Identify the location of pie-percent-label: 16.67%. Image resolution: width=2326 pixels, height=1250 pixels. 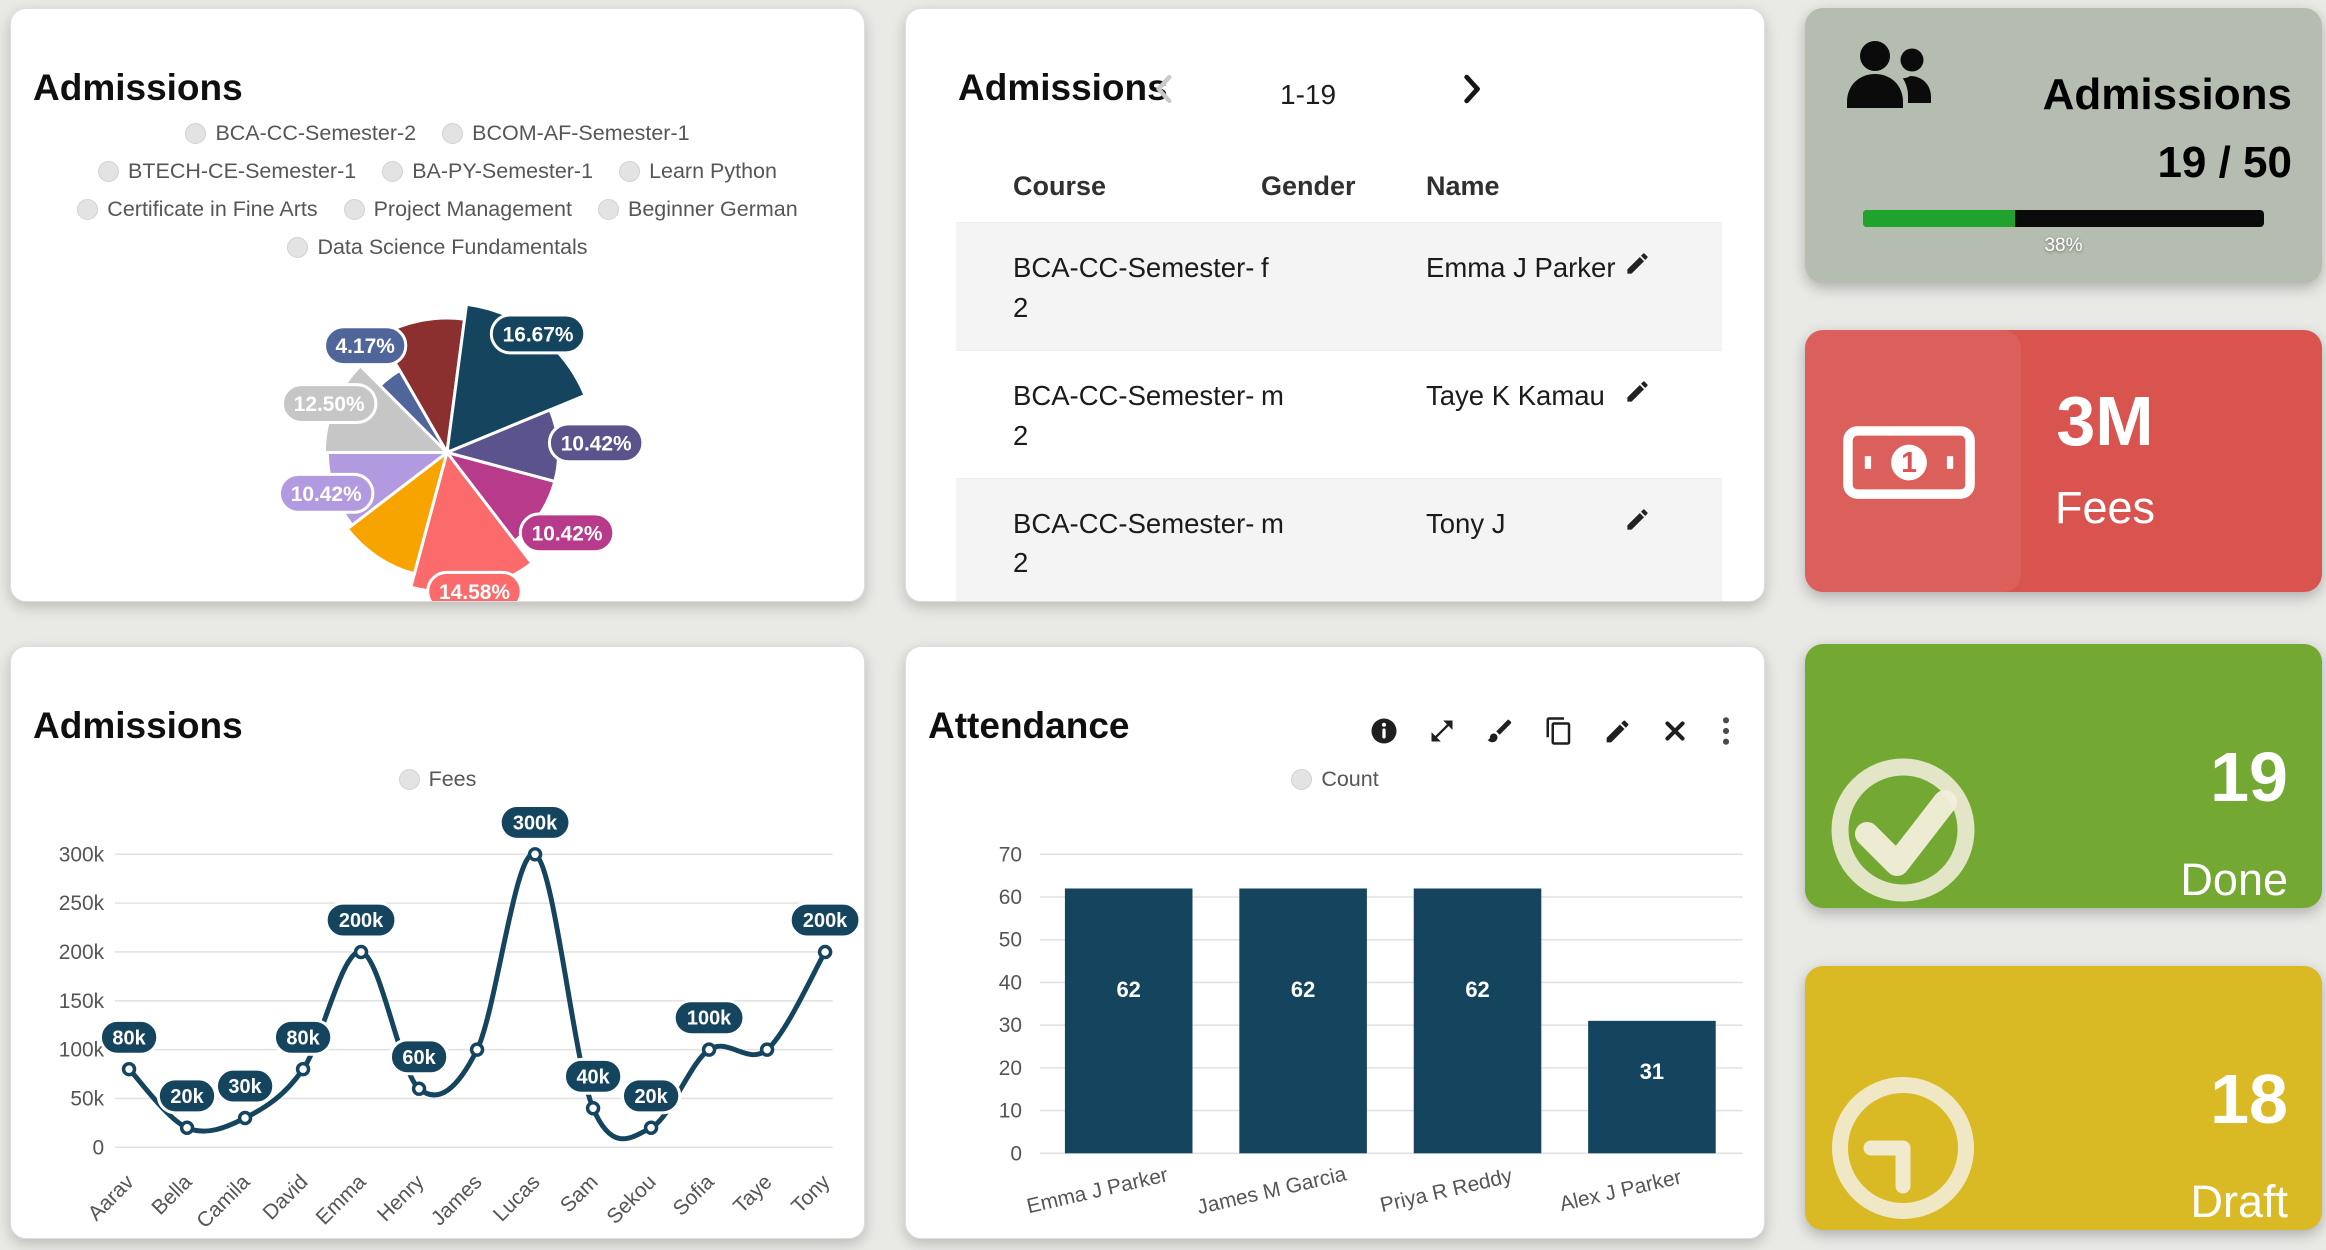
(538, 334).